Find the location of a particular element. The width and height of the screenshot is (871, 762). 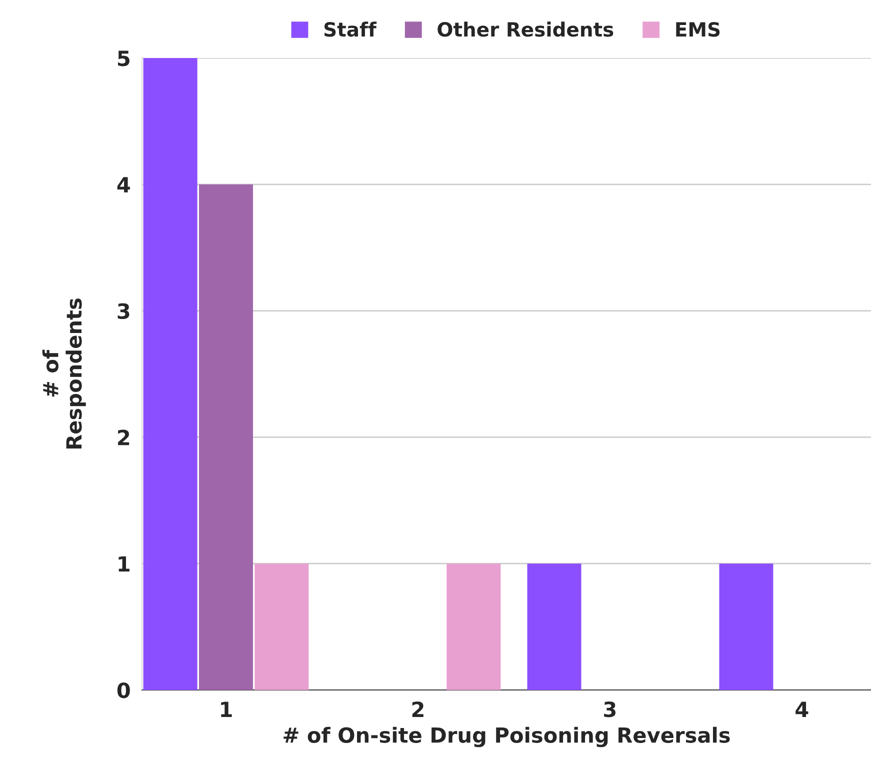

y-tick-label: 0 is located at coordinates (123, 690).